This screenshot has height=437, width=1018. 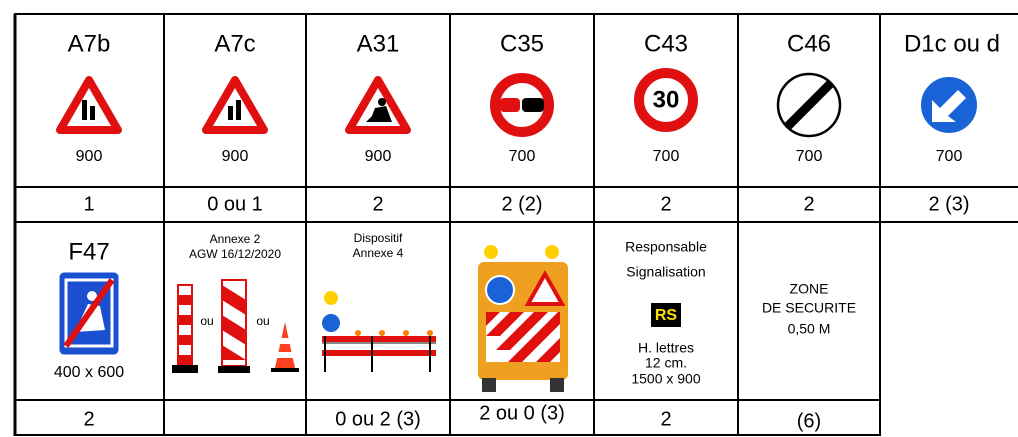 What do you see at coordinates (809, 329) in the screenshot?
I see `cell-text: 0,50 M` at bounding box center [809, 329].